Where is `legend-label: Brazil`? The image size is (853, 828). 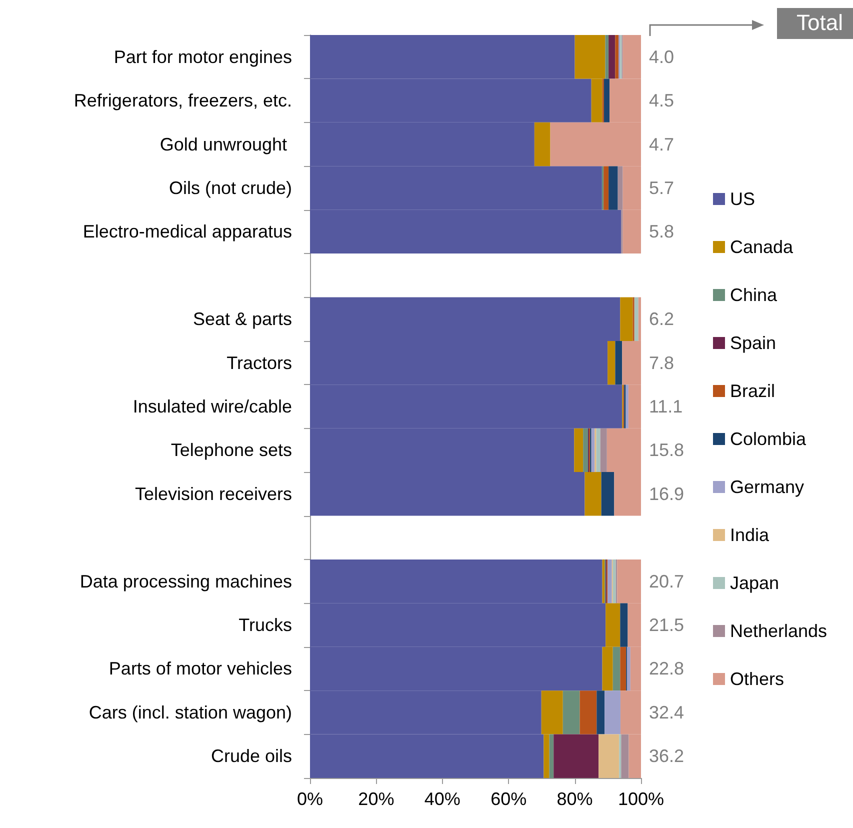 legend-label: Brazil is located at coordinates (753, 391).